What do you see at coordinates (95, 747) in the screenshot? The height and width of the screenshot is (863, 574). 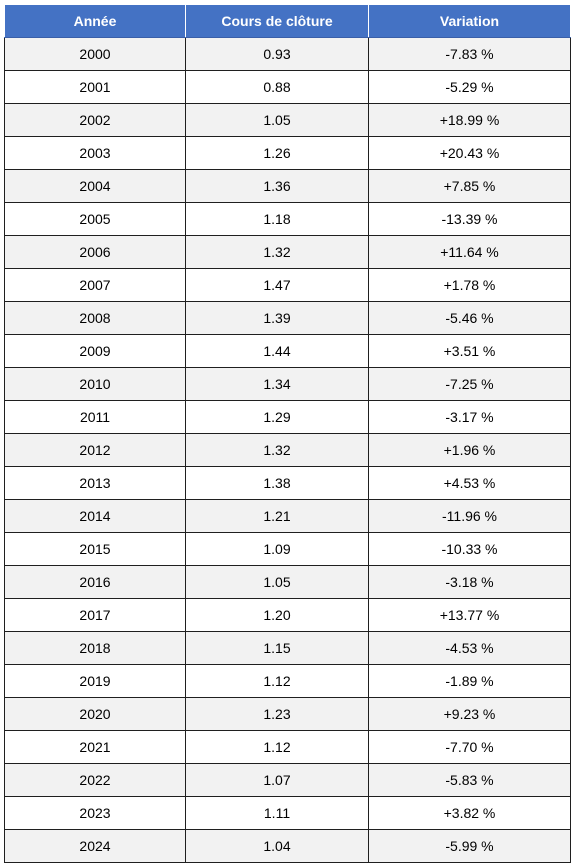 I see `cell-year: 2021` at bounding box center [95, 747].